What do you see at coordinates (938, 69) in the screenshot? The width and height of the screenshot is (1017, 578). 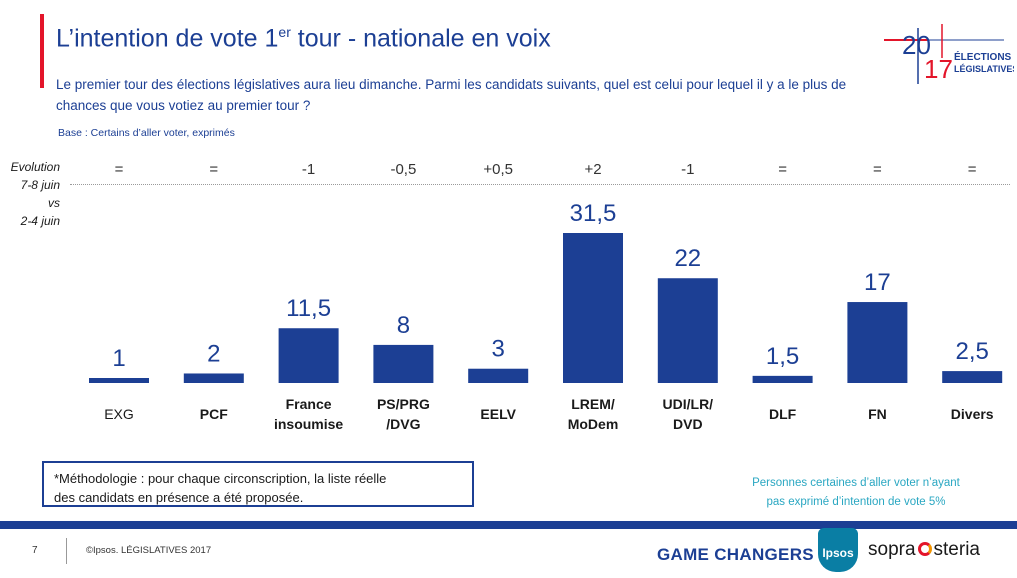 I see `svg-text: 17` at bounding box center [938, 69].